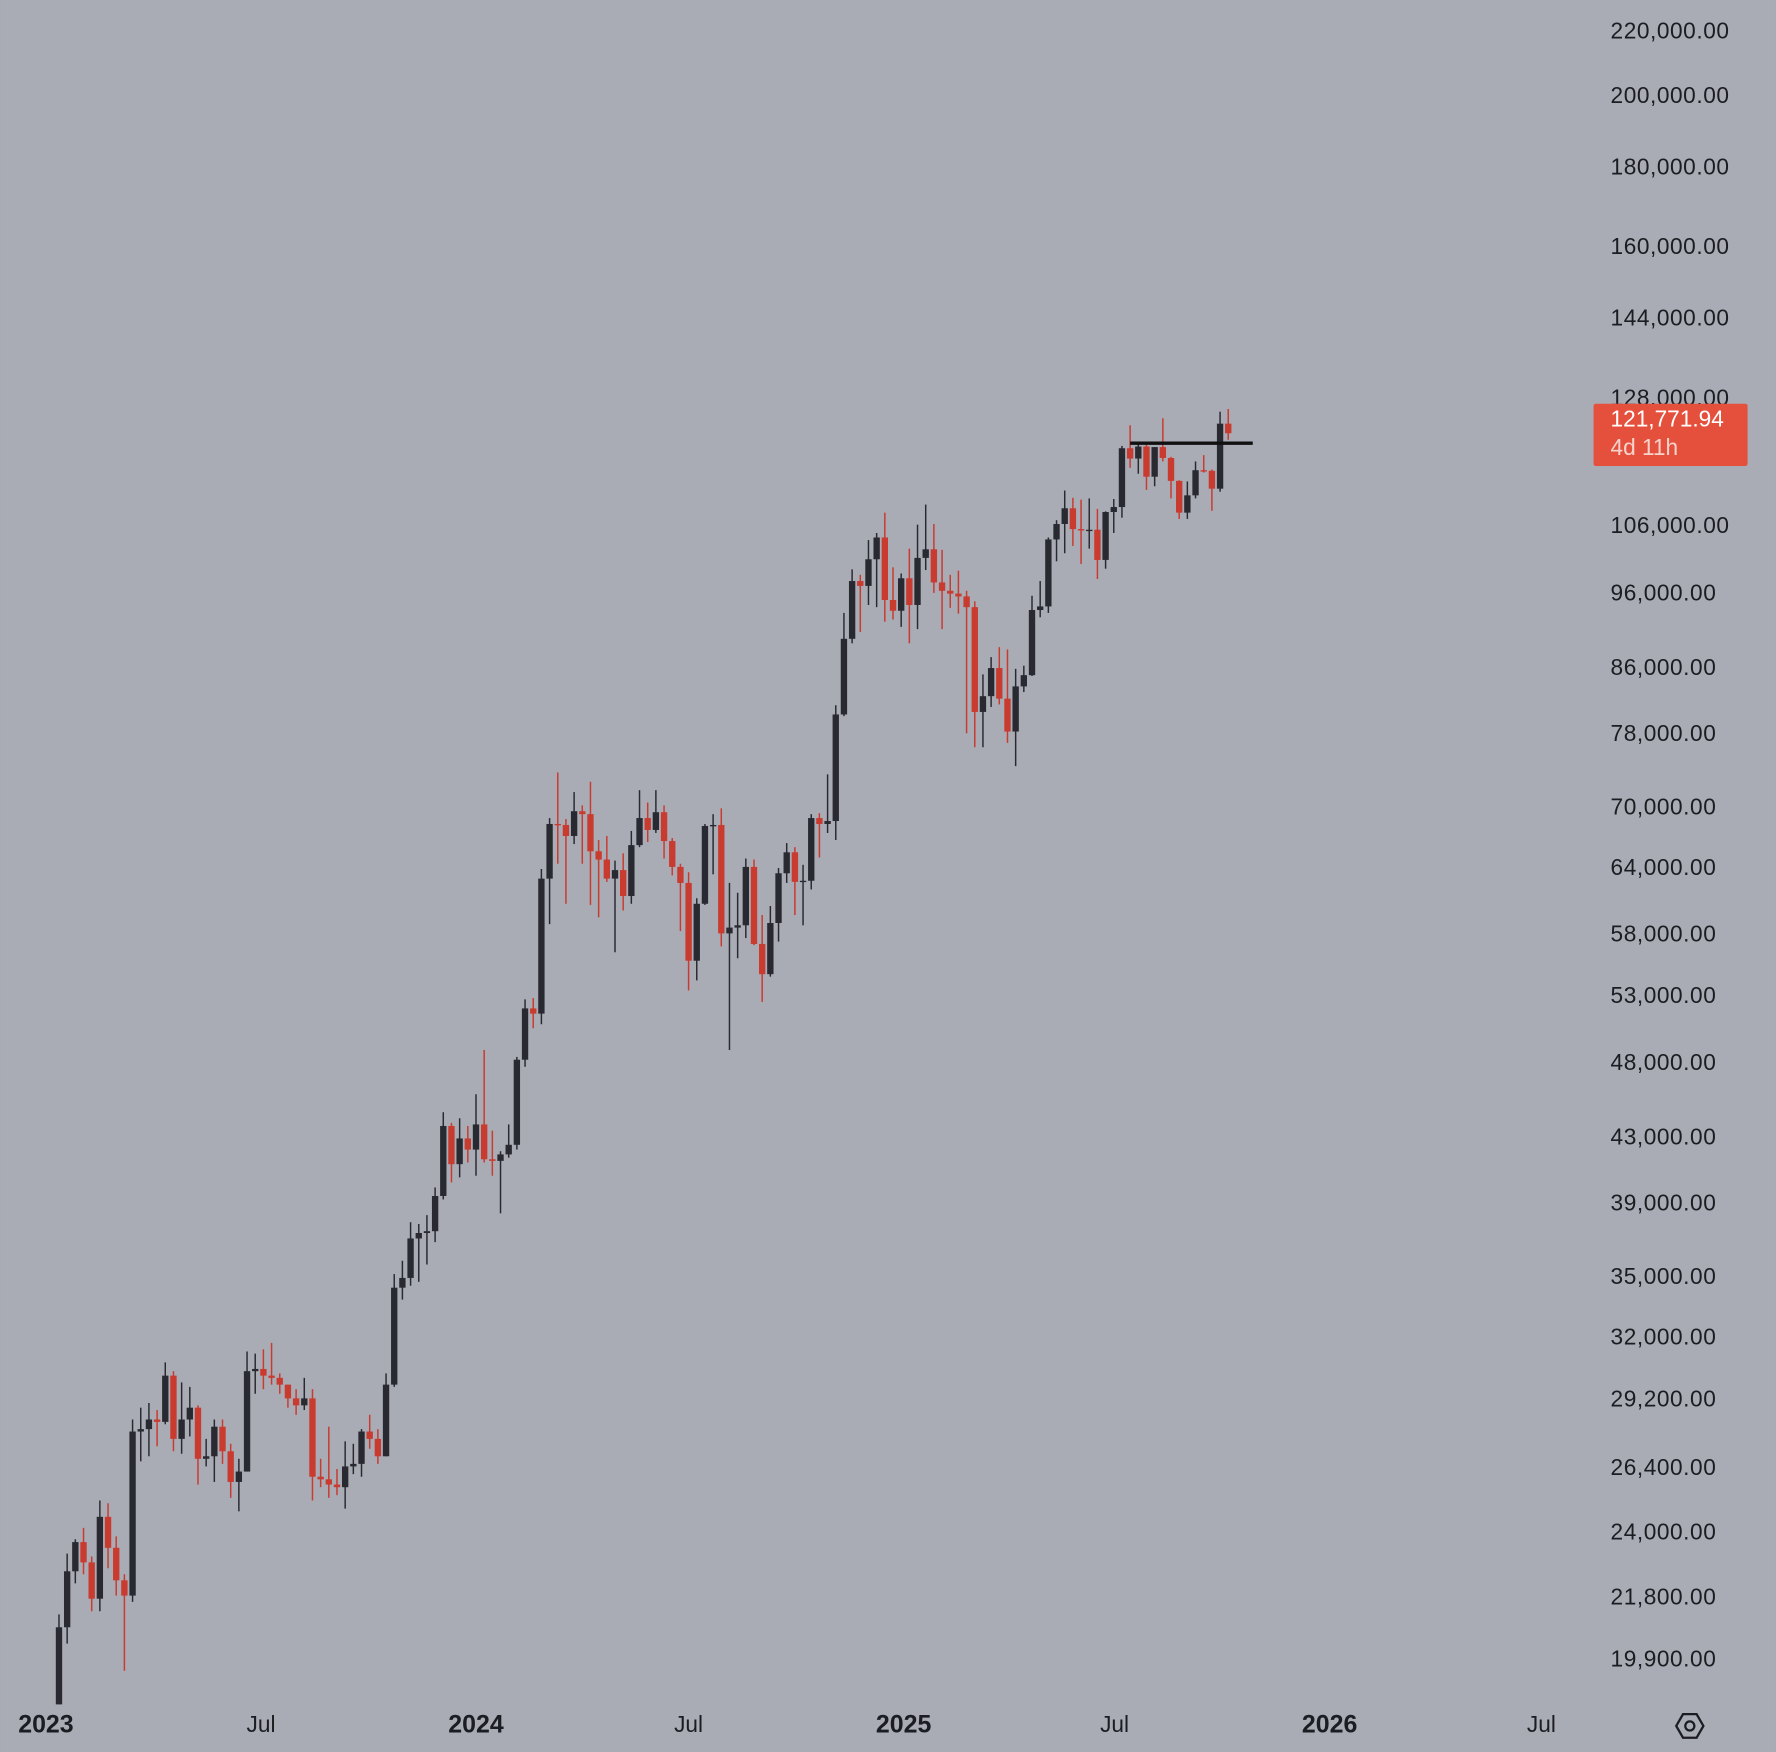  I want to click on y-tick-label: 78,000.00, so click(1664, 733).